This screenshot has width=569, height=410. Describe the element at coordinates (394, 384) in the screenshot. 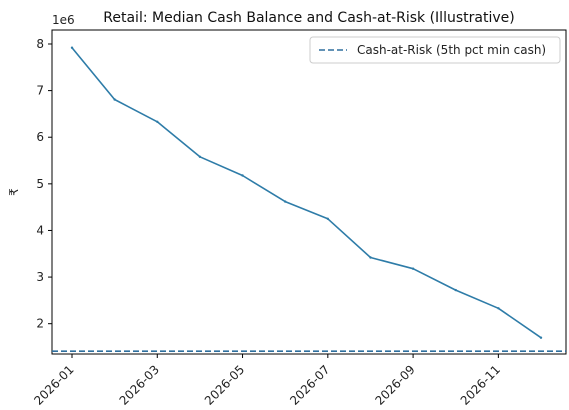

I see `x-tick-label: 2026-09` at that location.